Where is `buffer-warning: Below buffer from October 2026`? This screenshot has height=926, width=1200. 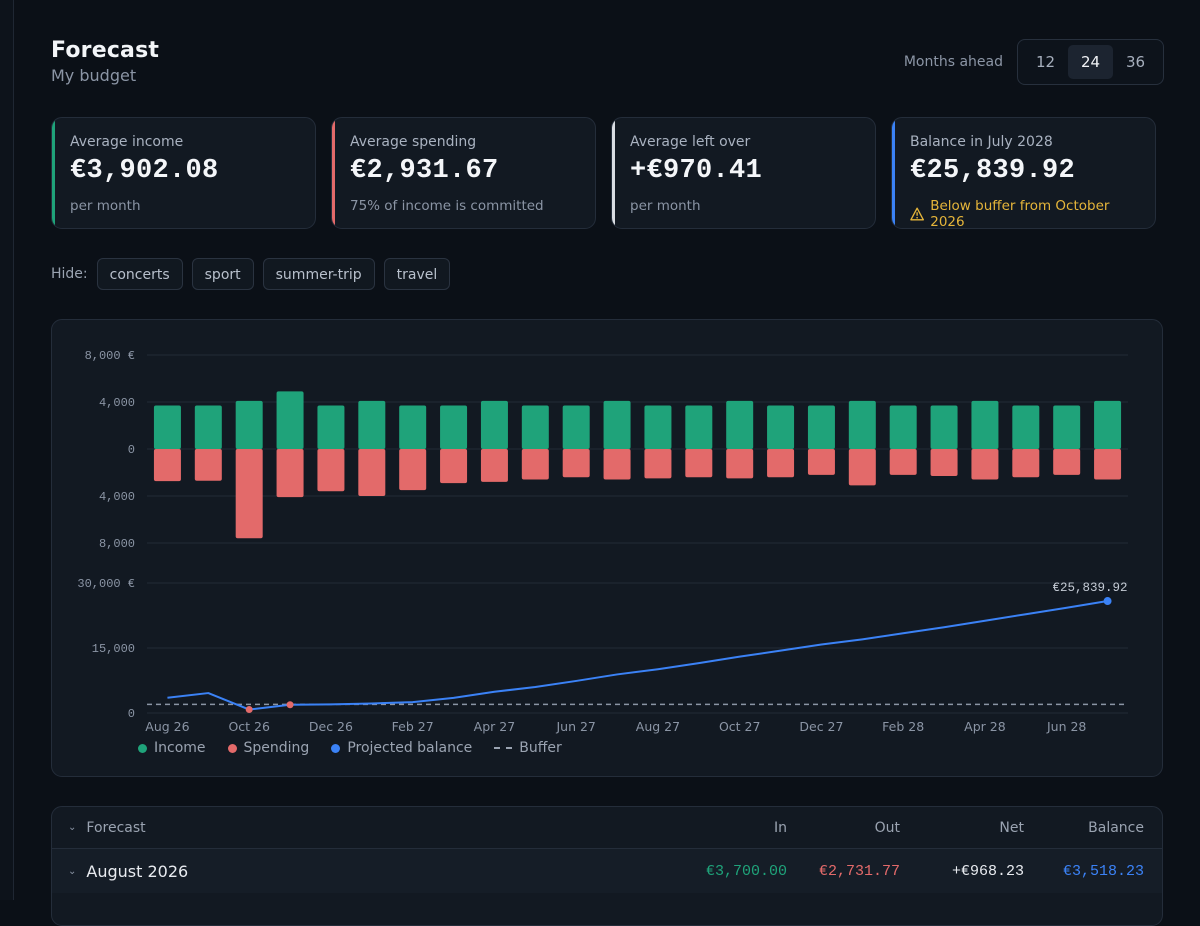 buffer-warning: Below buffer from October 2026 is located at coordinates (1023, 213).